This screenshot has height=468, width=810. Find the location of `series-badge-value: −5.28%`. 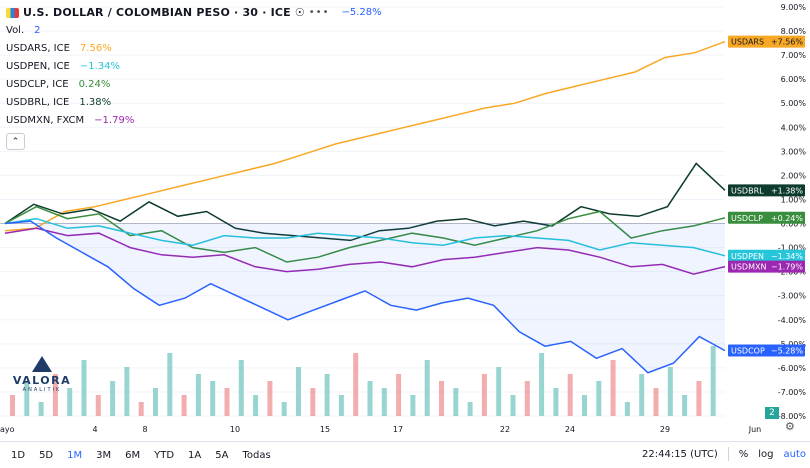

series-badge-value: −5.28% is located at coordinates (787, 351).